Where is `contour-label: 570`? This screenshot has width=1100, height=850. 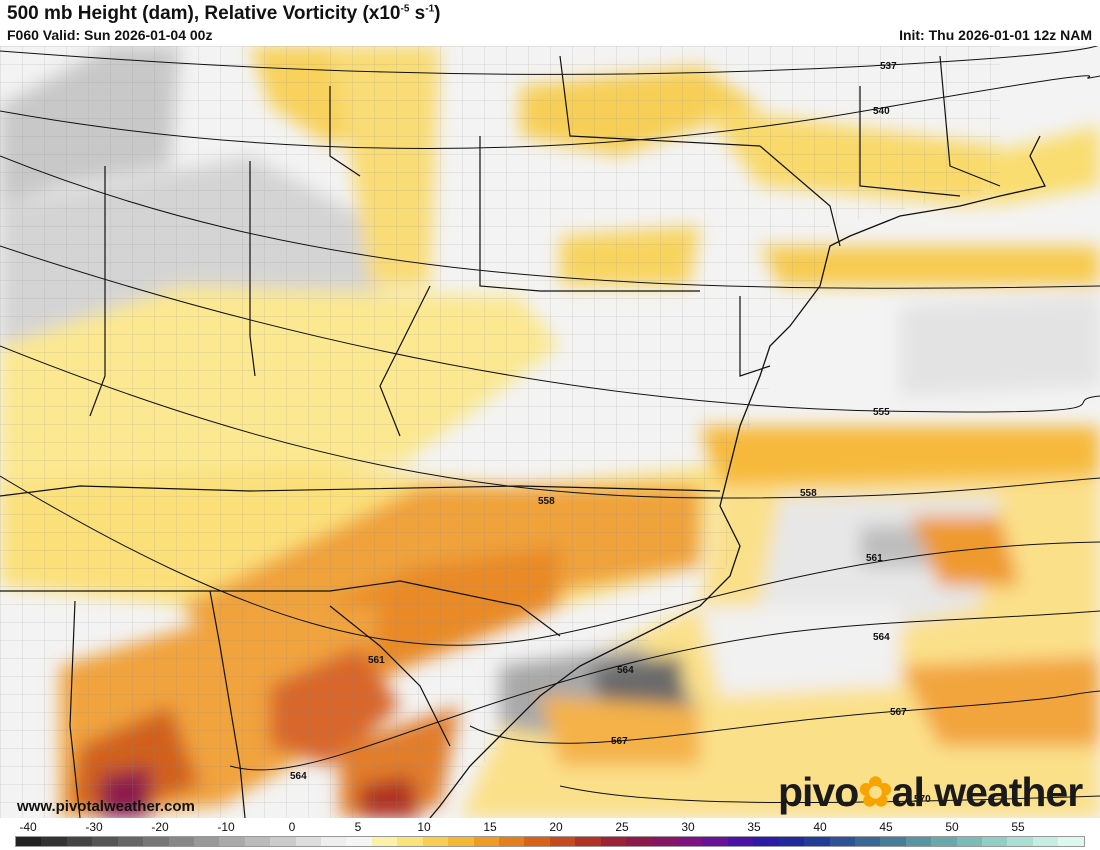
contour-label: 570 is located at coordinates (922, 799).